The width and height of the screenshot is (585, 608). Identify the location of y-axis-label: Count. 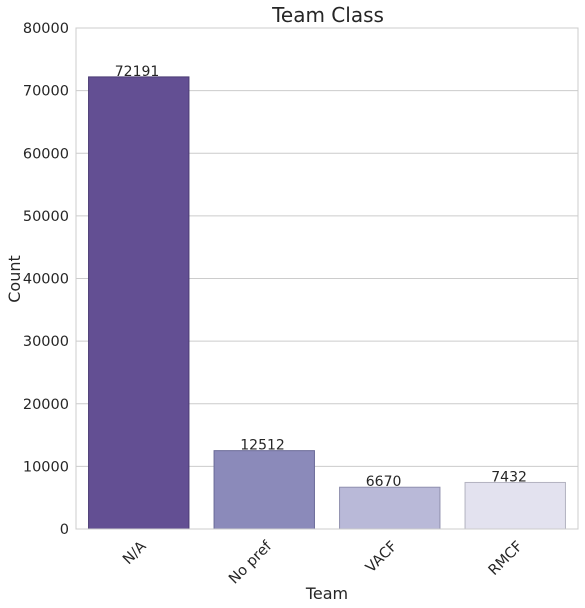
(14, 279).